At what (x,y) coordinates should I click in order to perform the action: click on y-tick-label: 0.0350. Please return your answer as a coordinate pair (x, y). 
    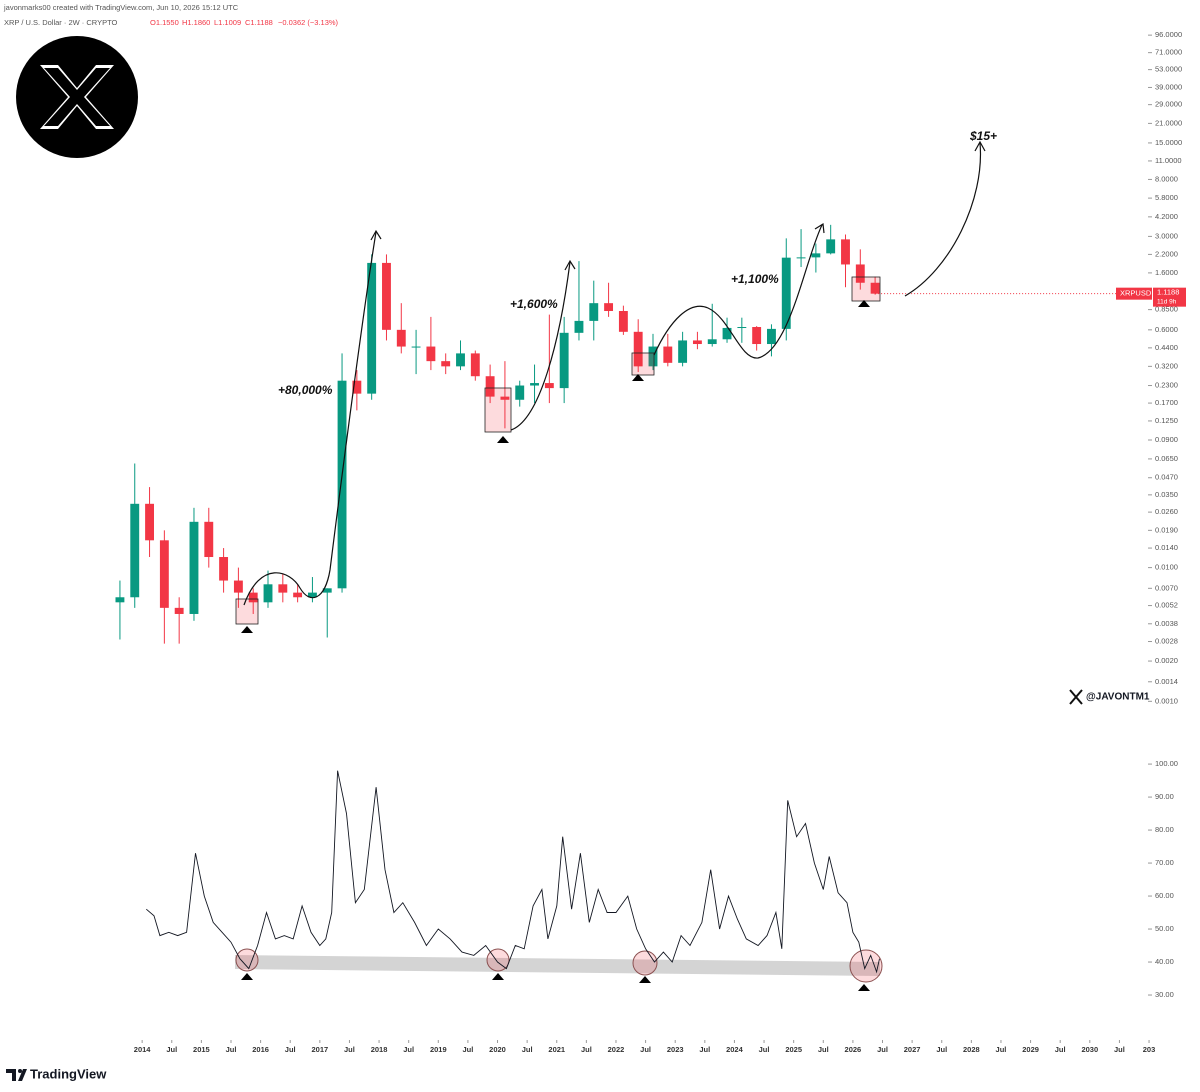
    Looking at the image, I should click on (1166, 494).